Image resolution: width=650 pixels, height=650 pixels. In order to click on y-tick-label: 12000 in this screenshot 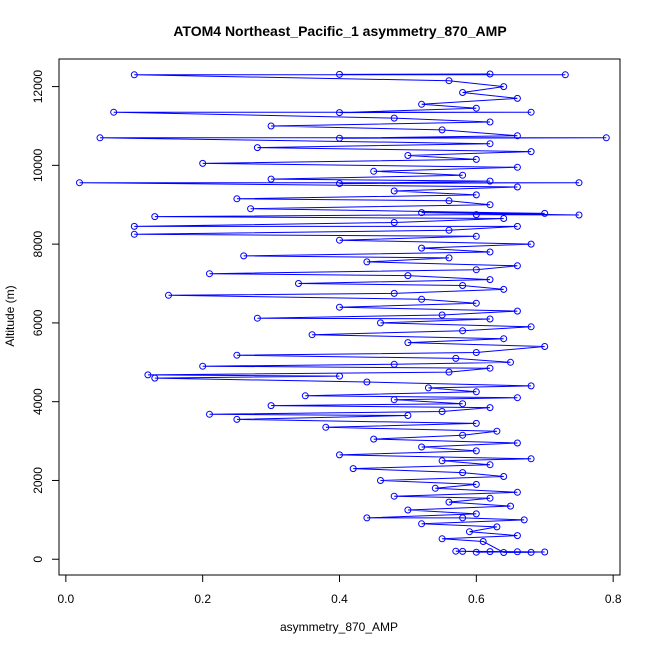, I will do `click(38, 87)`.